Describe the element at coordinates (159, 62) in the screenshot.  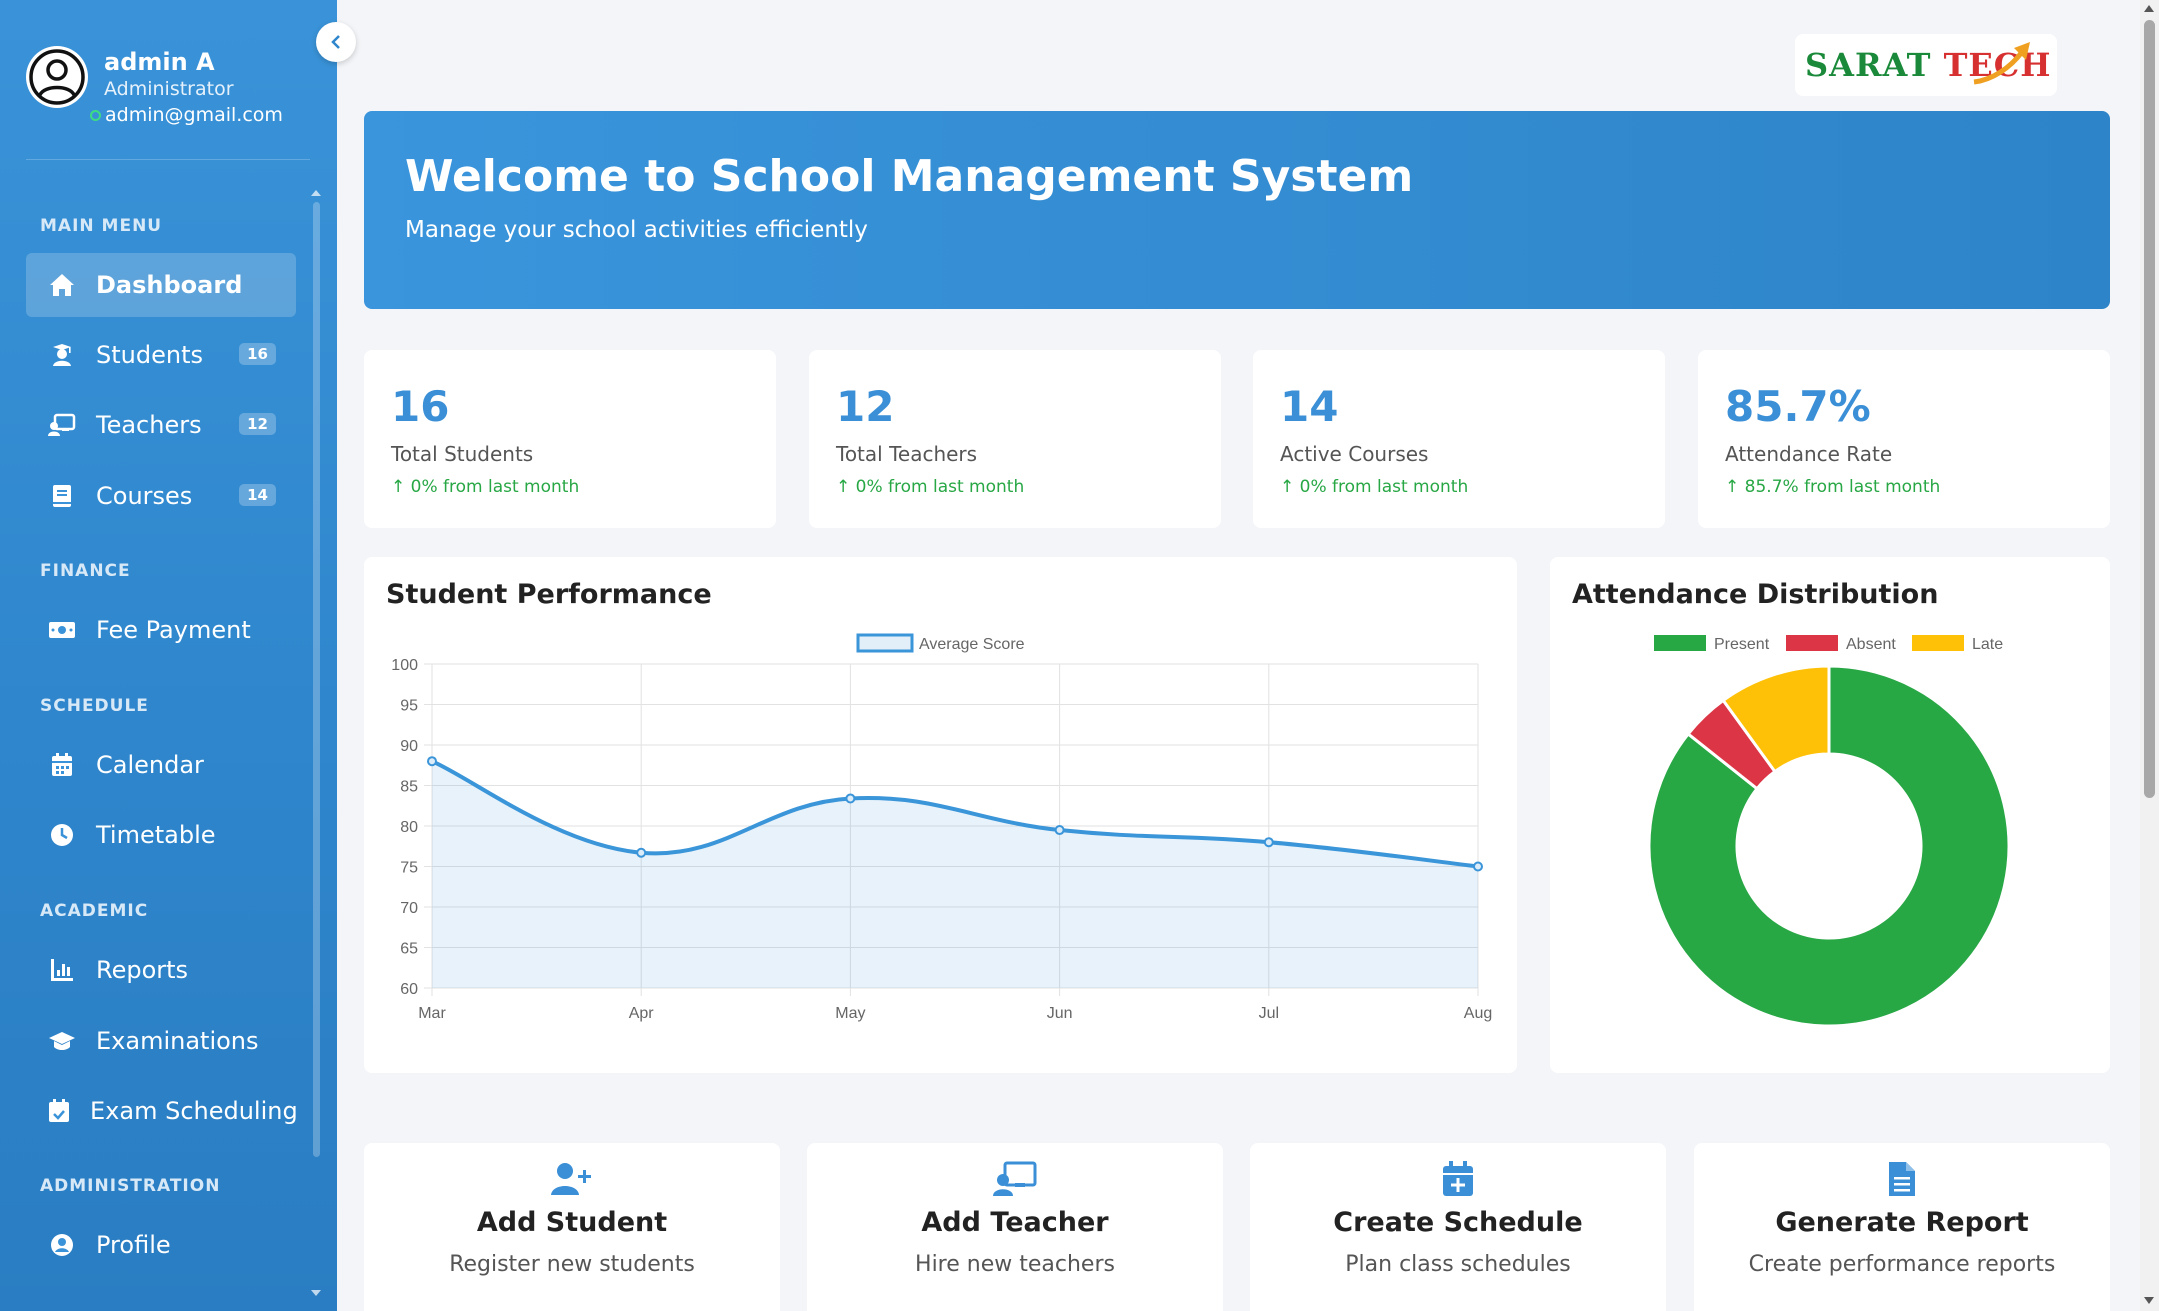
I see `user-name: admin A` at that location.